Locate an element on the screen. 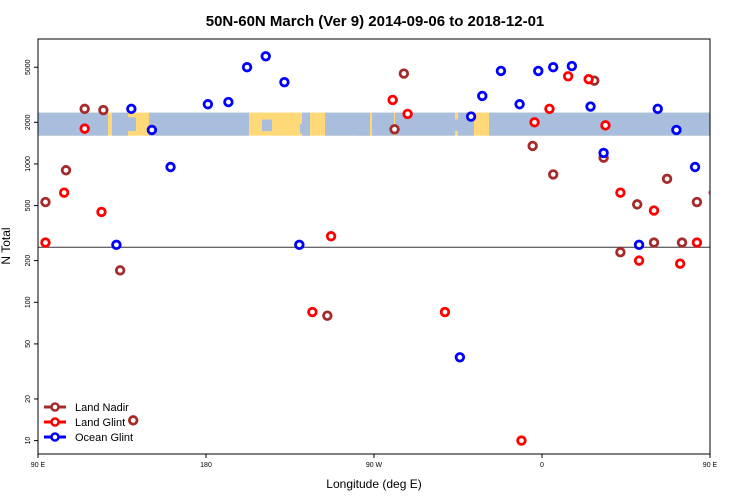  world-map-band is located at coordinates (374, 124).